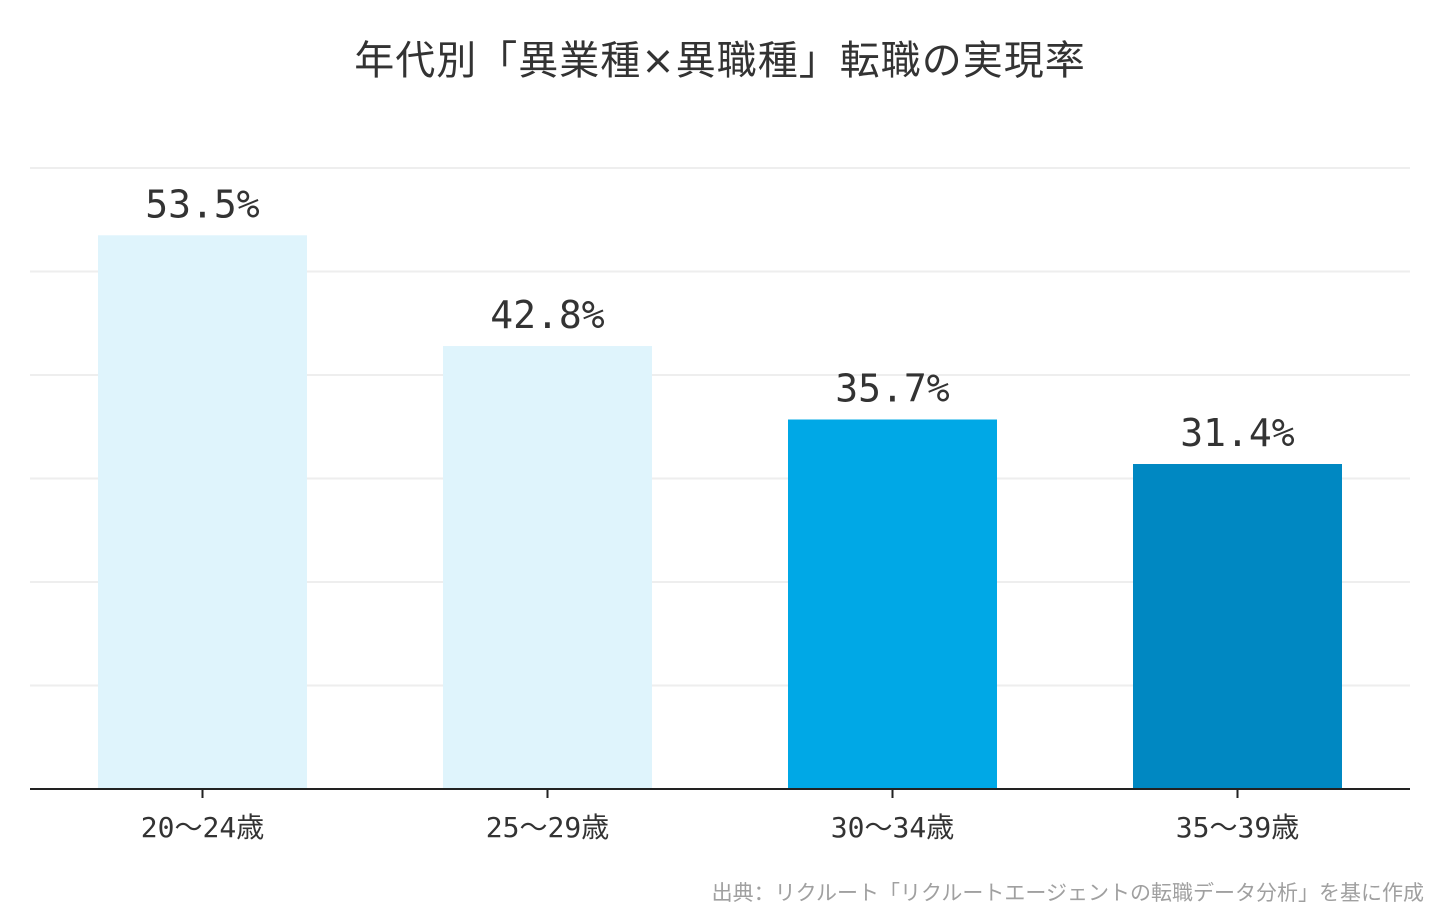 This screenshot has height=920, width=1440. Describe the element at coordinates (1237, 827) in the screenshot. I see `x-tick-label: 35〜39歳` at that location.